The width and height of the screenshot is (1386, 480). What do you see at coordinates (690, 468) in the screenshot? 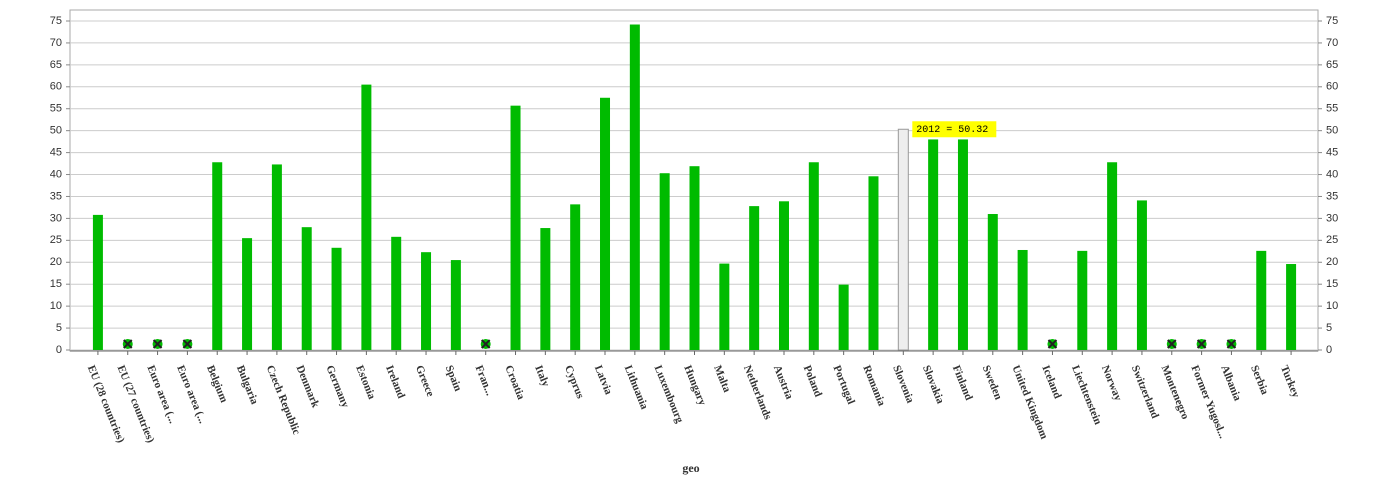
I see `x-axis-label: geo` at bounding box center [690, 468].